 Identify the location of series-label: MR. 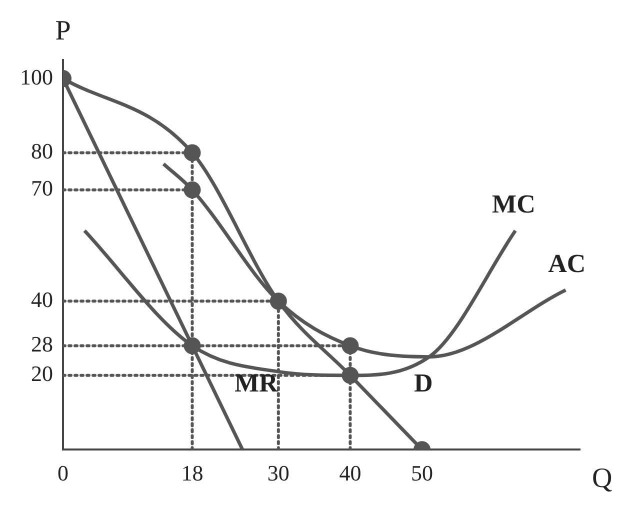
(256, 383).